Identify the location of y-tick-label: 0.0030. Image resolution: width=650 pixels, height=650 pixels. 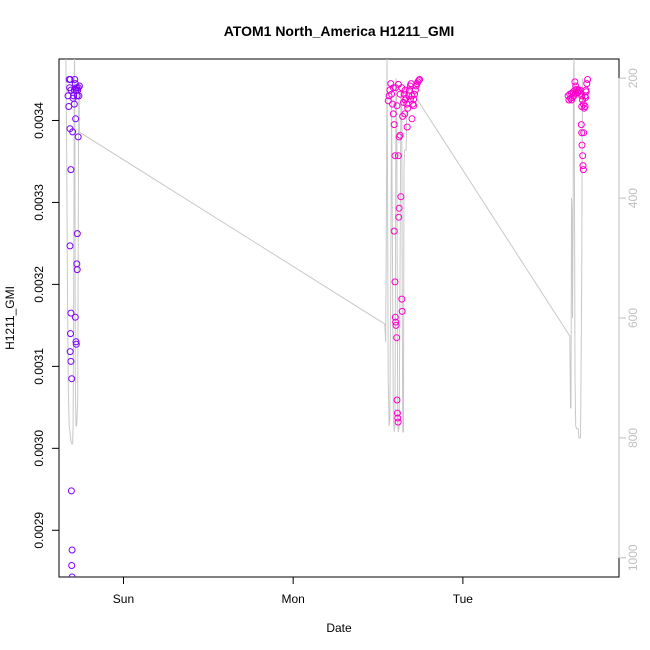
(39, 448).